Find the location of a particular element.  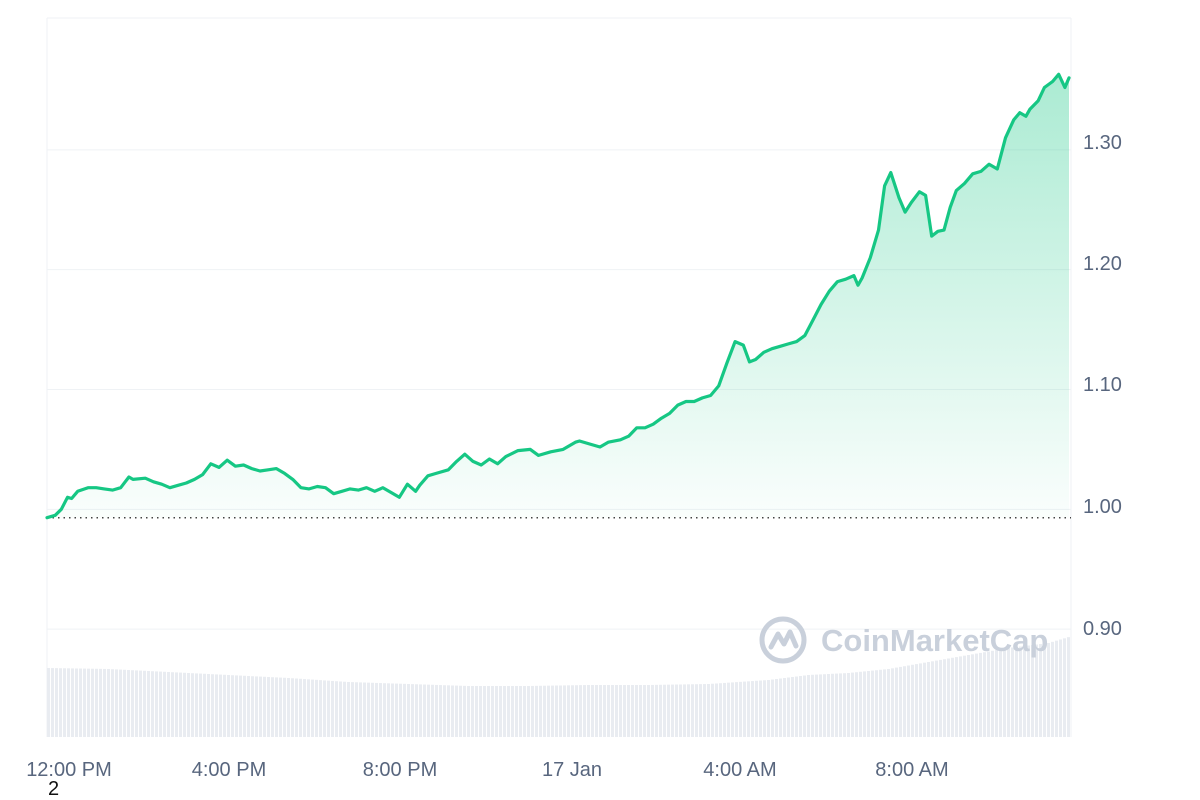

x-tick-label: 17 Jan is located at coordinates (572, 770).